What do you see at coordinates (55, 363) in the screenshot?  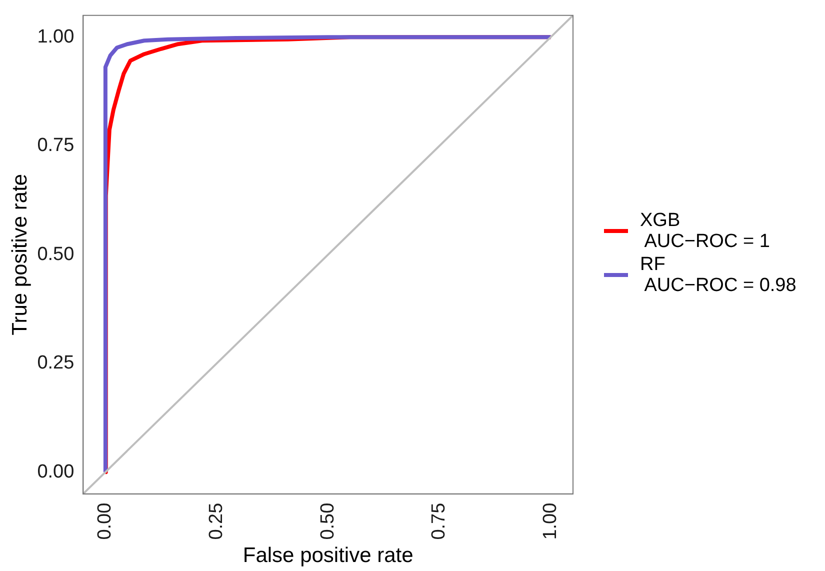 I see `y-tick-label: 0.25` at bounding box center [55, 363].